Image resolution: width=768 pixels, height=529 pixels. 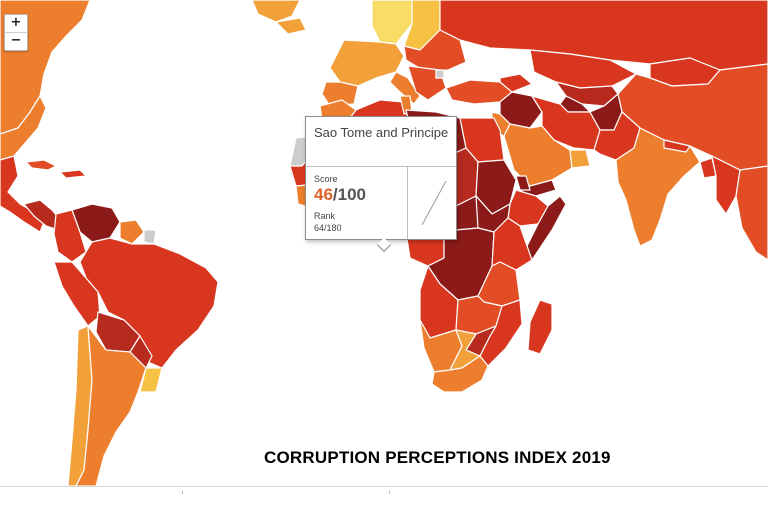 What do you see at coordinates (405, 88) in the screenshot?
I see `region-italy` at bounding box center [405, 88].